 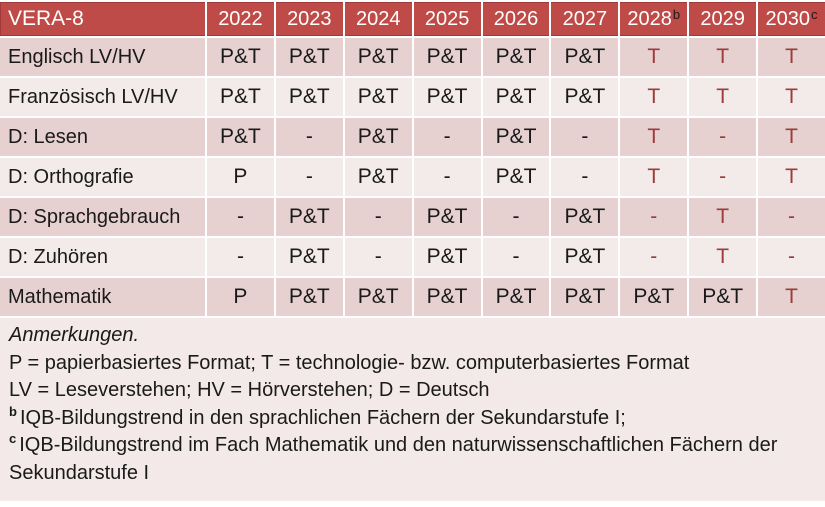 What do you see at coordinates (74, 335) in the screenshot?
I see `notes-heading: Anmerkungen.` at bounding box center [74, 335].